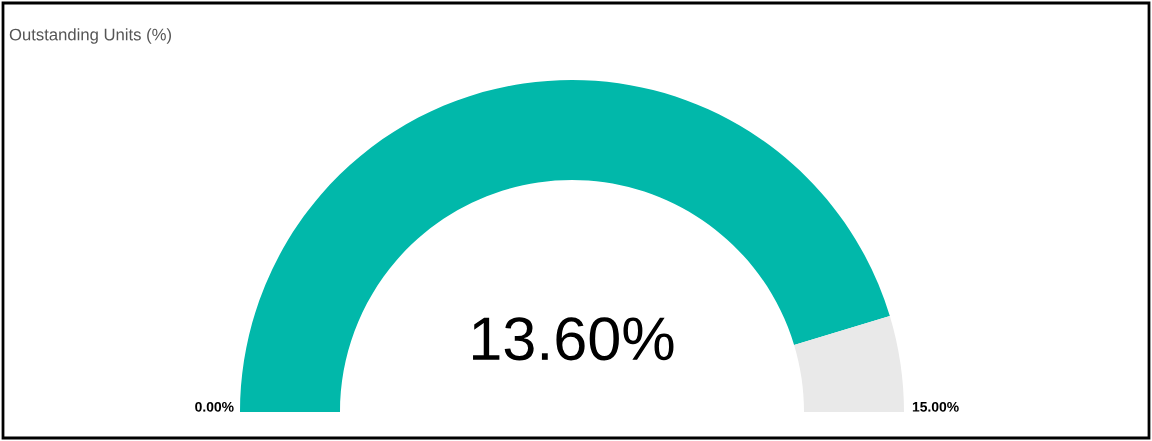  Describe the element at coordinates (935, 406) in the screenshot. I see `text: 15.00%` at that location.